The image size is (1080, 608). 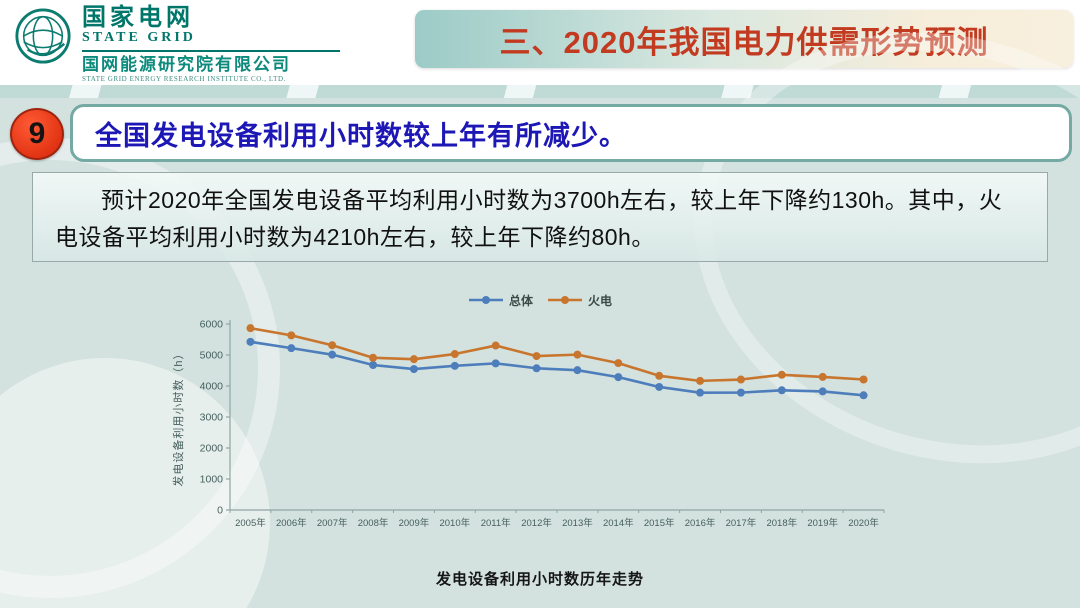 What do you see at coordinates (212, 387) in the screenshot?
I see `svg-text: 4000` at bounding box center [212, 387].